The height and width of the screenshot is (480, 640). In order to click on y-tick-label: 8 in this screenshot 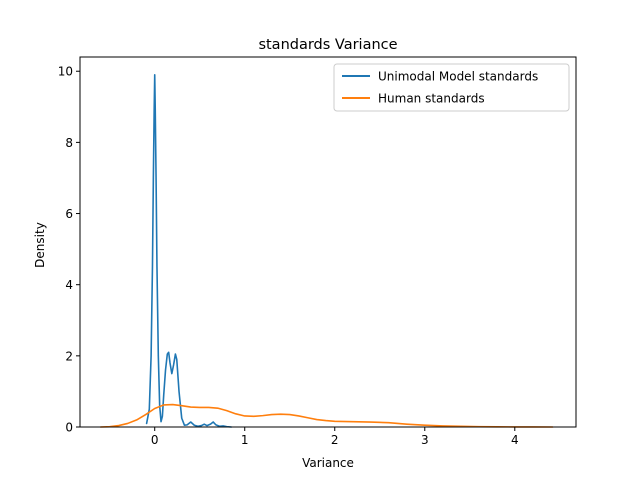, I will do `click(69, 143)`.